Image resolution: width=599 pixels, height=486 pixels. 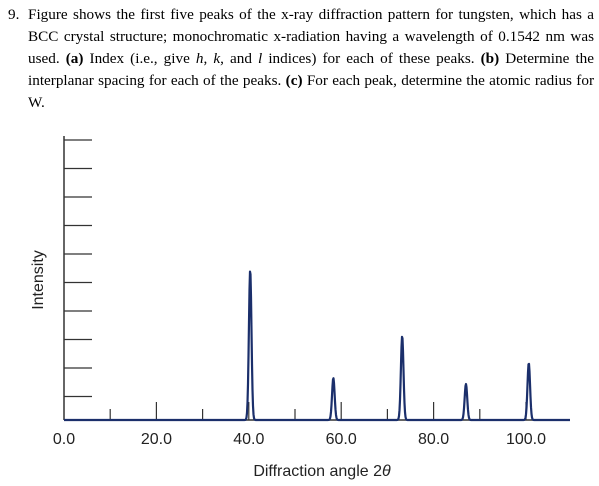 I want to click on part-c-label: (c), so click(x=294, y=80).